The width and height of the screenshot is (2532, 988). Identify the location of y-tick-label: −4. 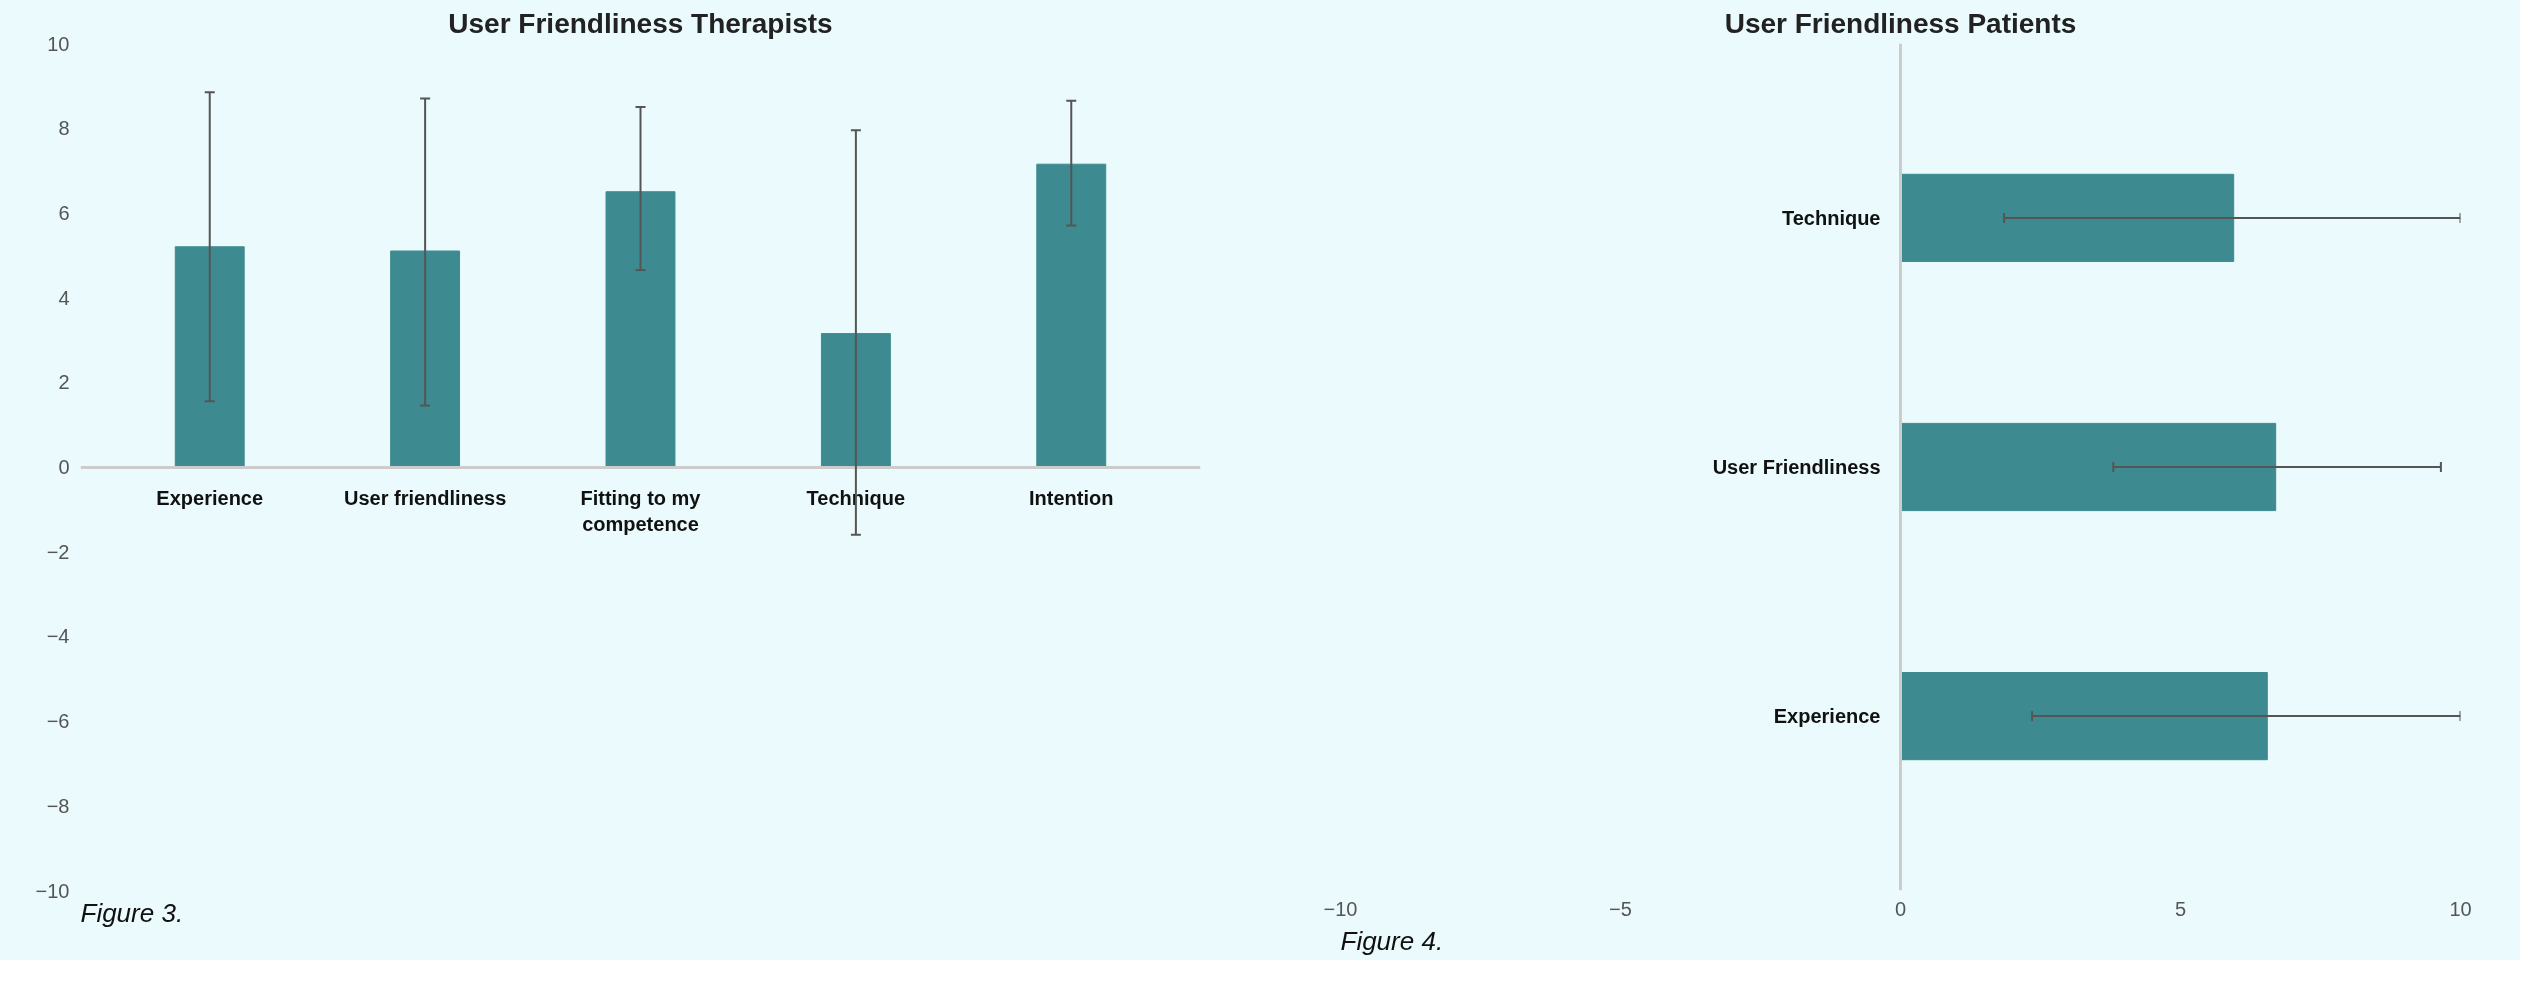
(58, 636).